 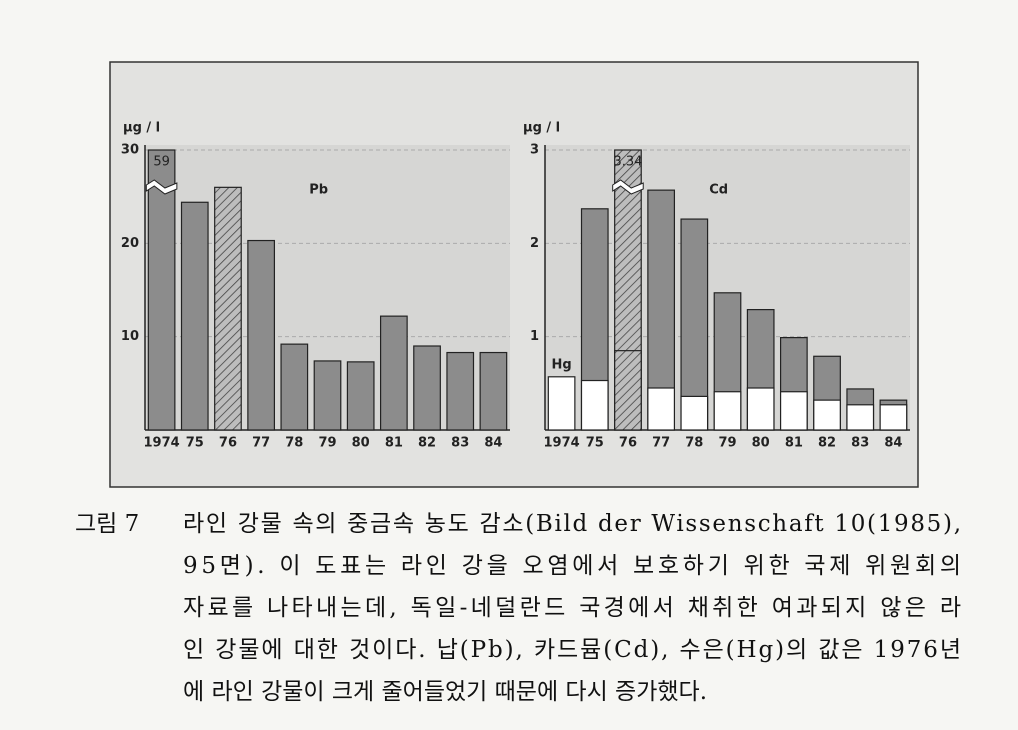 I want to click on series-label: Pb, so click(x=318, y=190).